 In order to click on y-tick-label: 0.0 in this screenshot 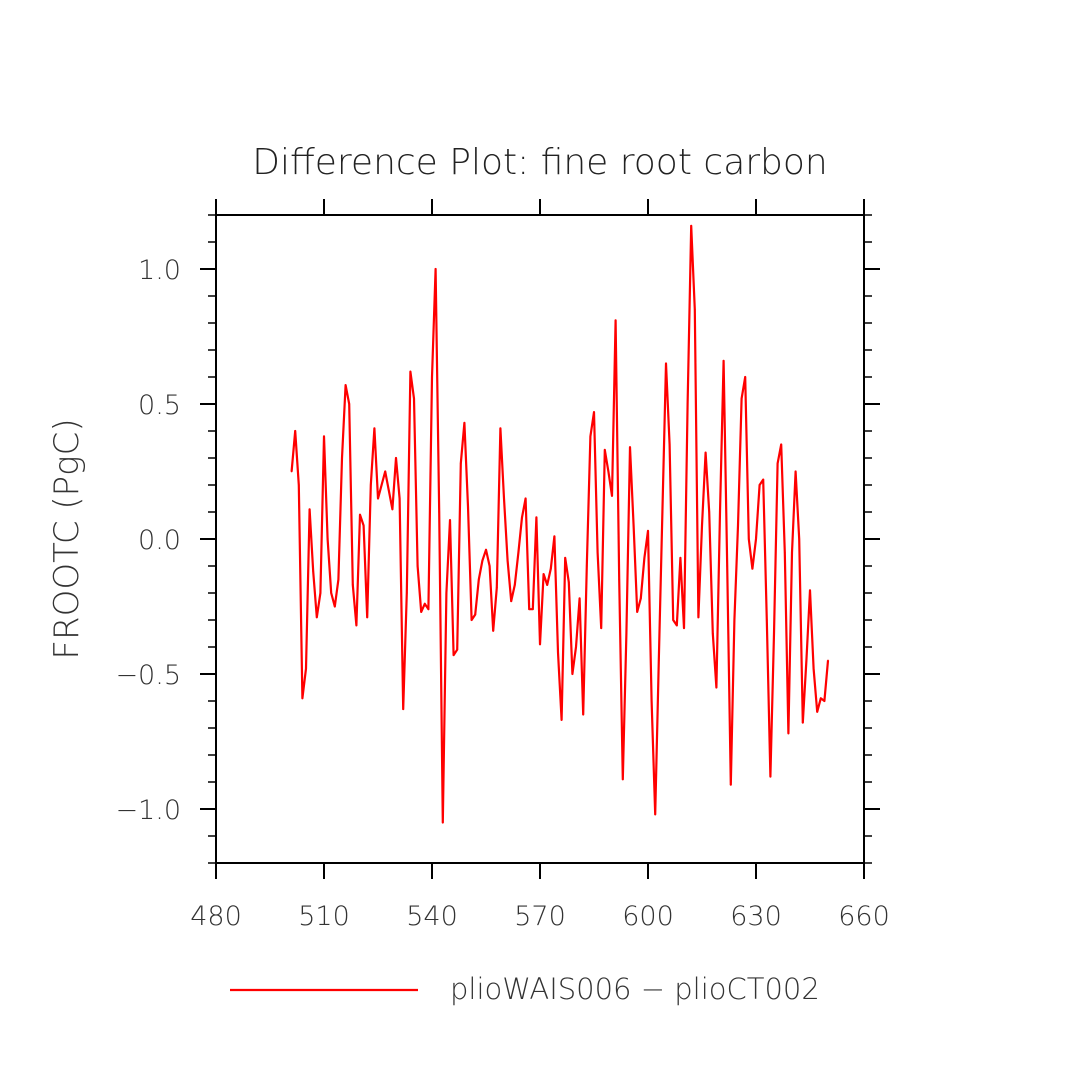, I will do `click(159, 540)`.